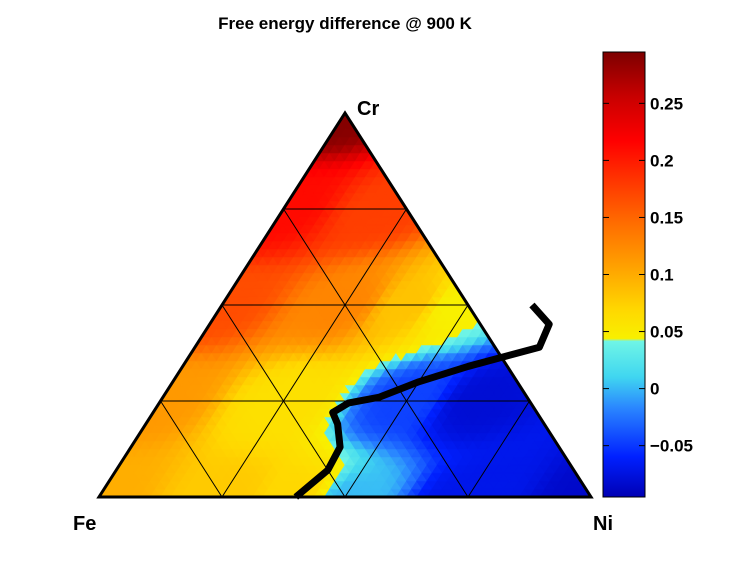 This screenshot has width=747, height=562. Describe the element at coordinates (624, 274) in the screenshot. I see `colorbar-gradient` at that location.